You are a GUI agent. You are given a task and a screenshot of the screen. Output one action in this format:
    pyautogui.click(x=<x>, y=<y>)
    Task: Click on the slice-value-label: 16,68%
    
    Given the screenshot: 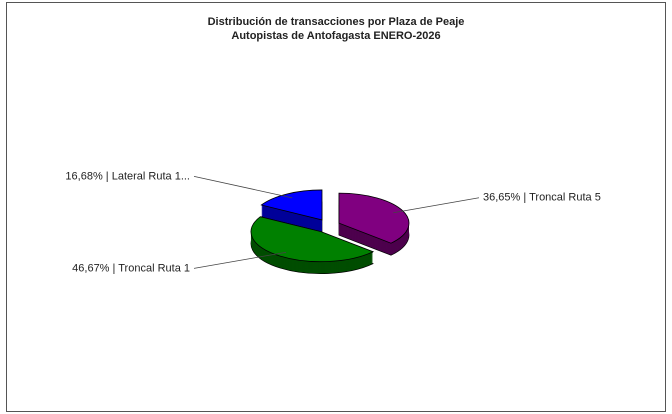 What is the action you would take?
    pyautogui.click(x=84, y=176)
    